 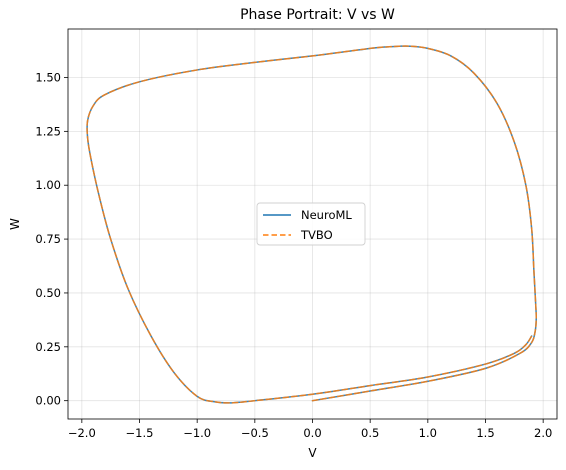 I want to click on y-axis-ticks: 0.00 0.25 0.50 0.75 1.00 1.25 1.50, so click(x=51, y=239).